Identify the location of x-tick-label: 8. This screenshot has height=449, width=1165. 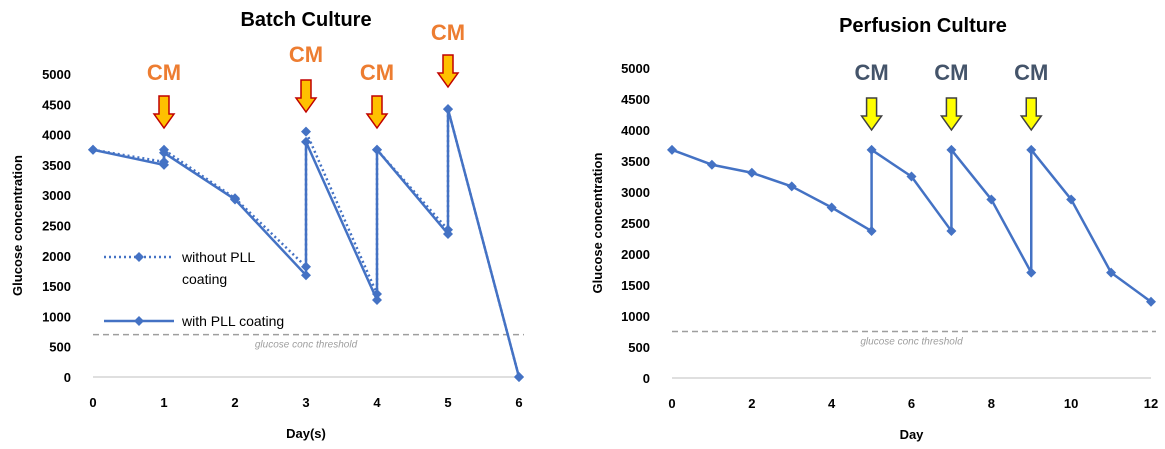
(991, 403).